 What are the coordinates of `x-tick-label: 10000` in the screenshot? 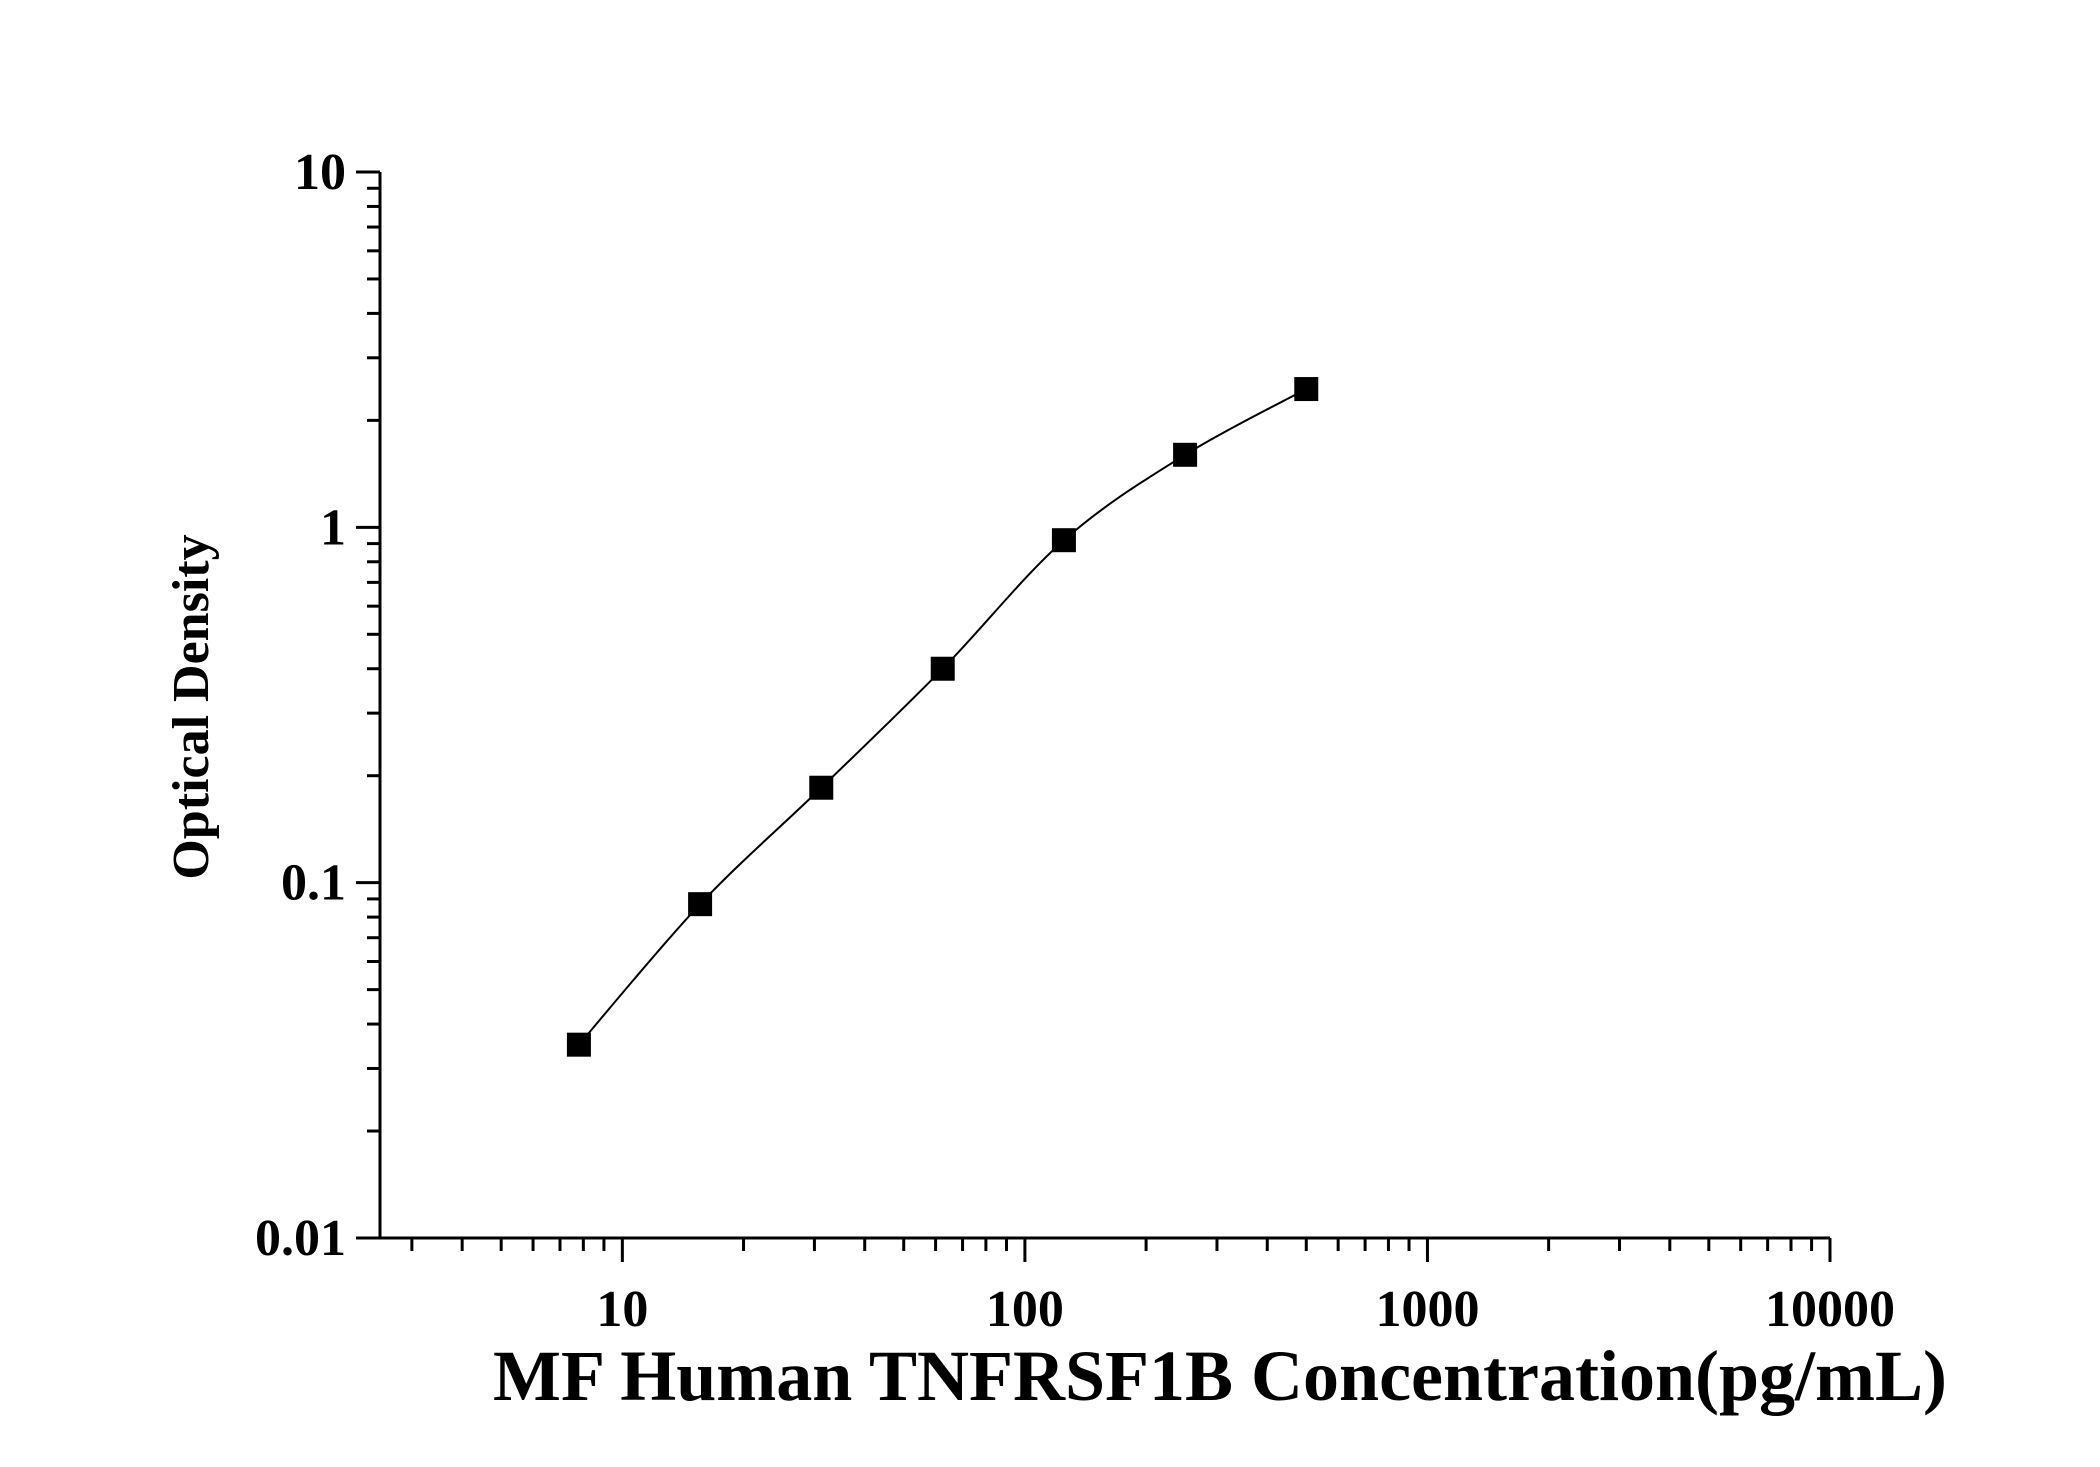 It's located at (1830, 1309).